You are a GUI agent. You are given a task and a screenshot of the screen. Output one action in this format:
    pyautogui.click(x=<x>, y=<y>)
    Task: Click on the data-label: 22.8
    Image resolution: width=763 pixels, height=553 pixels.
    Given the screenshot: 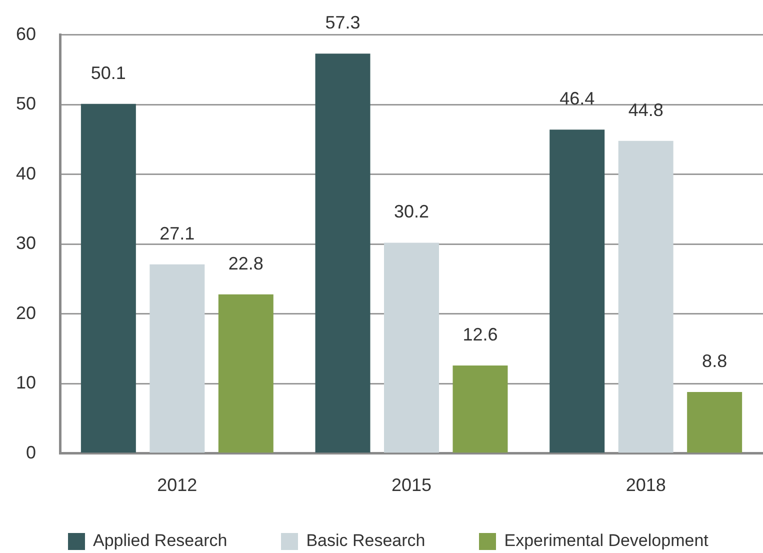 What is the action you would take?
    pyautogui.click(x=246, y=263)
    